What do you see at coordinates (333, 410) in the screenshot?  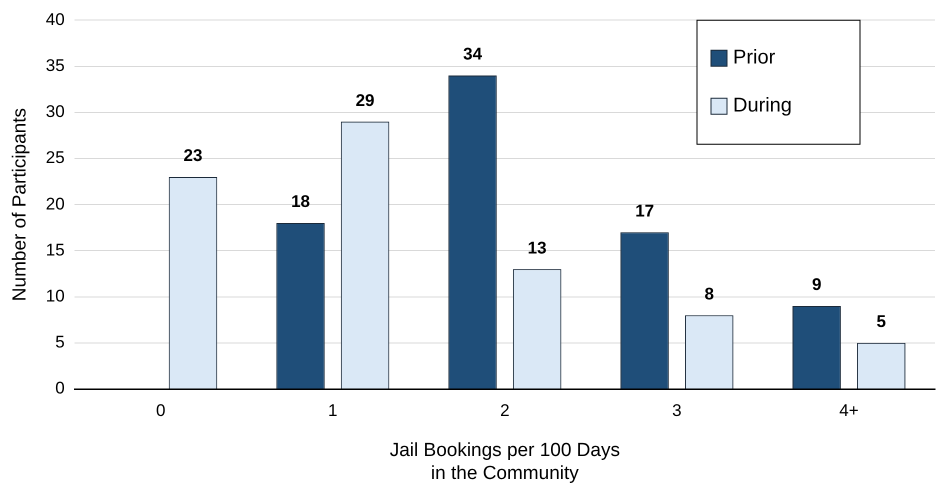 I see `x-tick-label: 1` at bounding box center [333, 410].